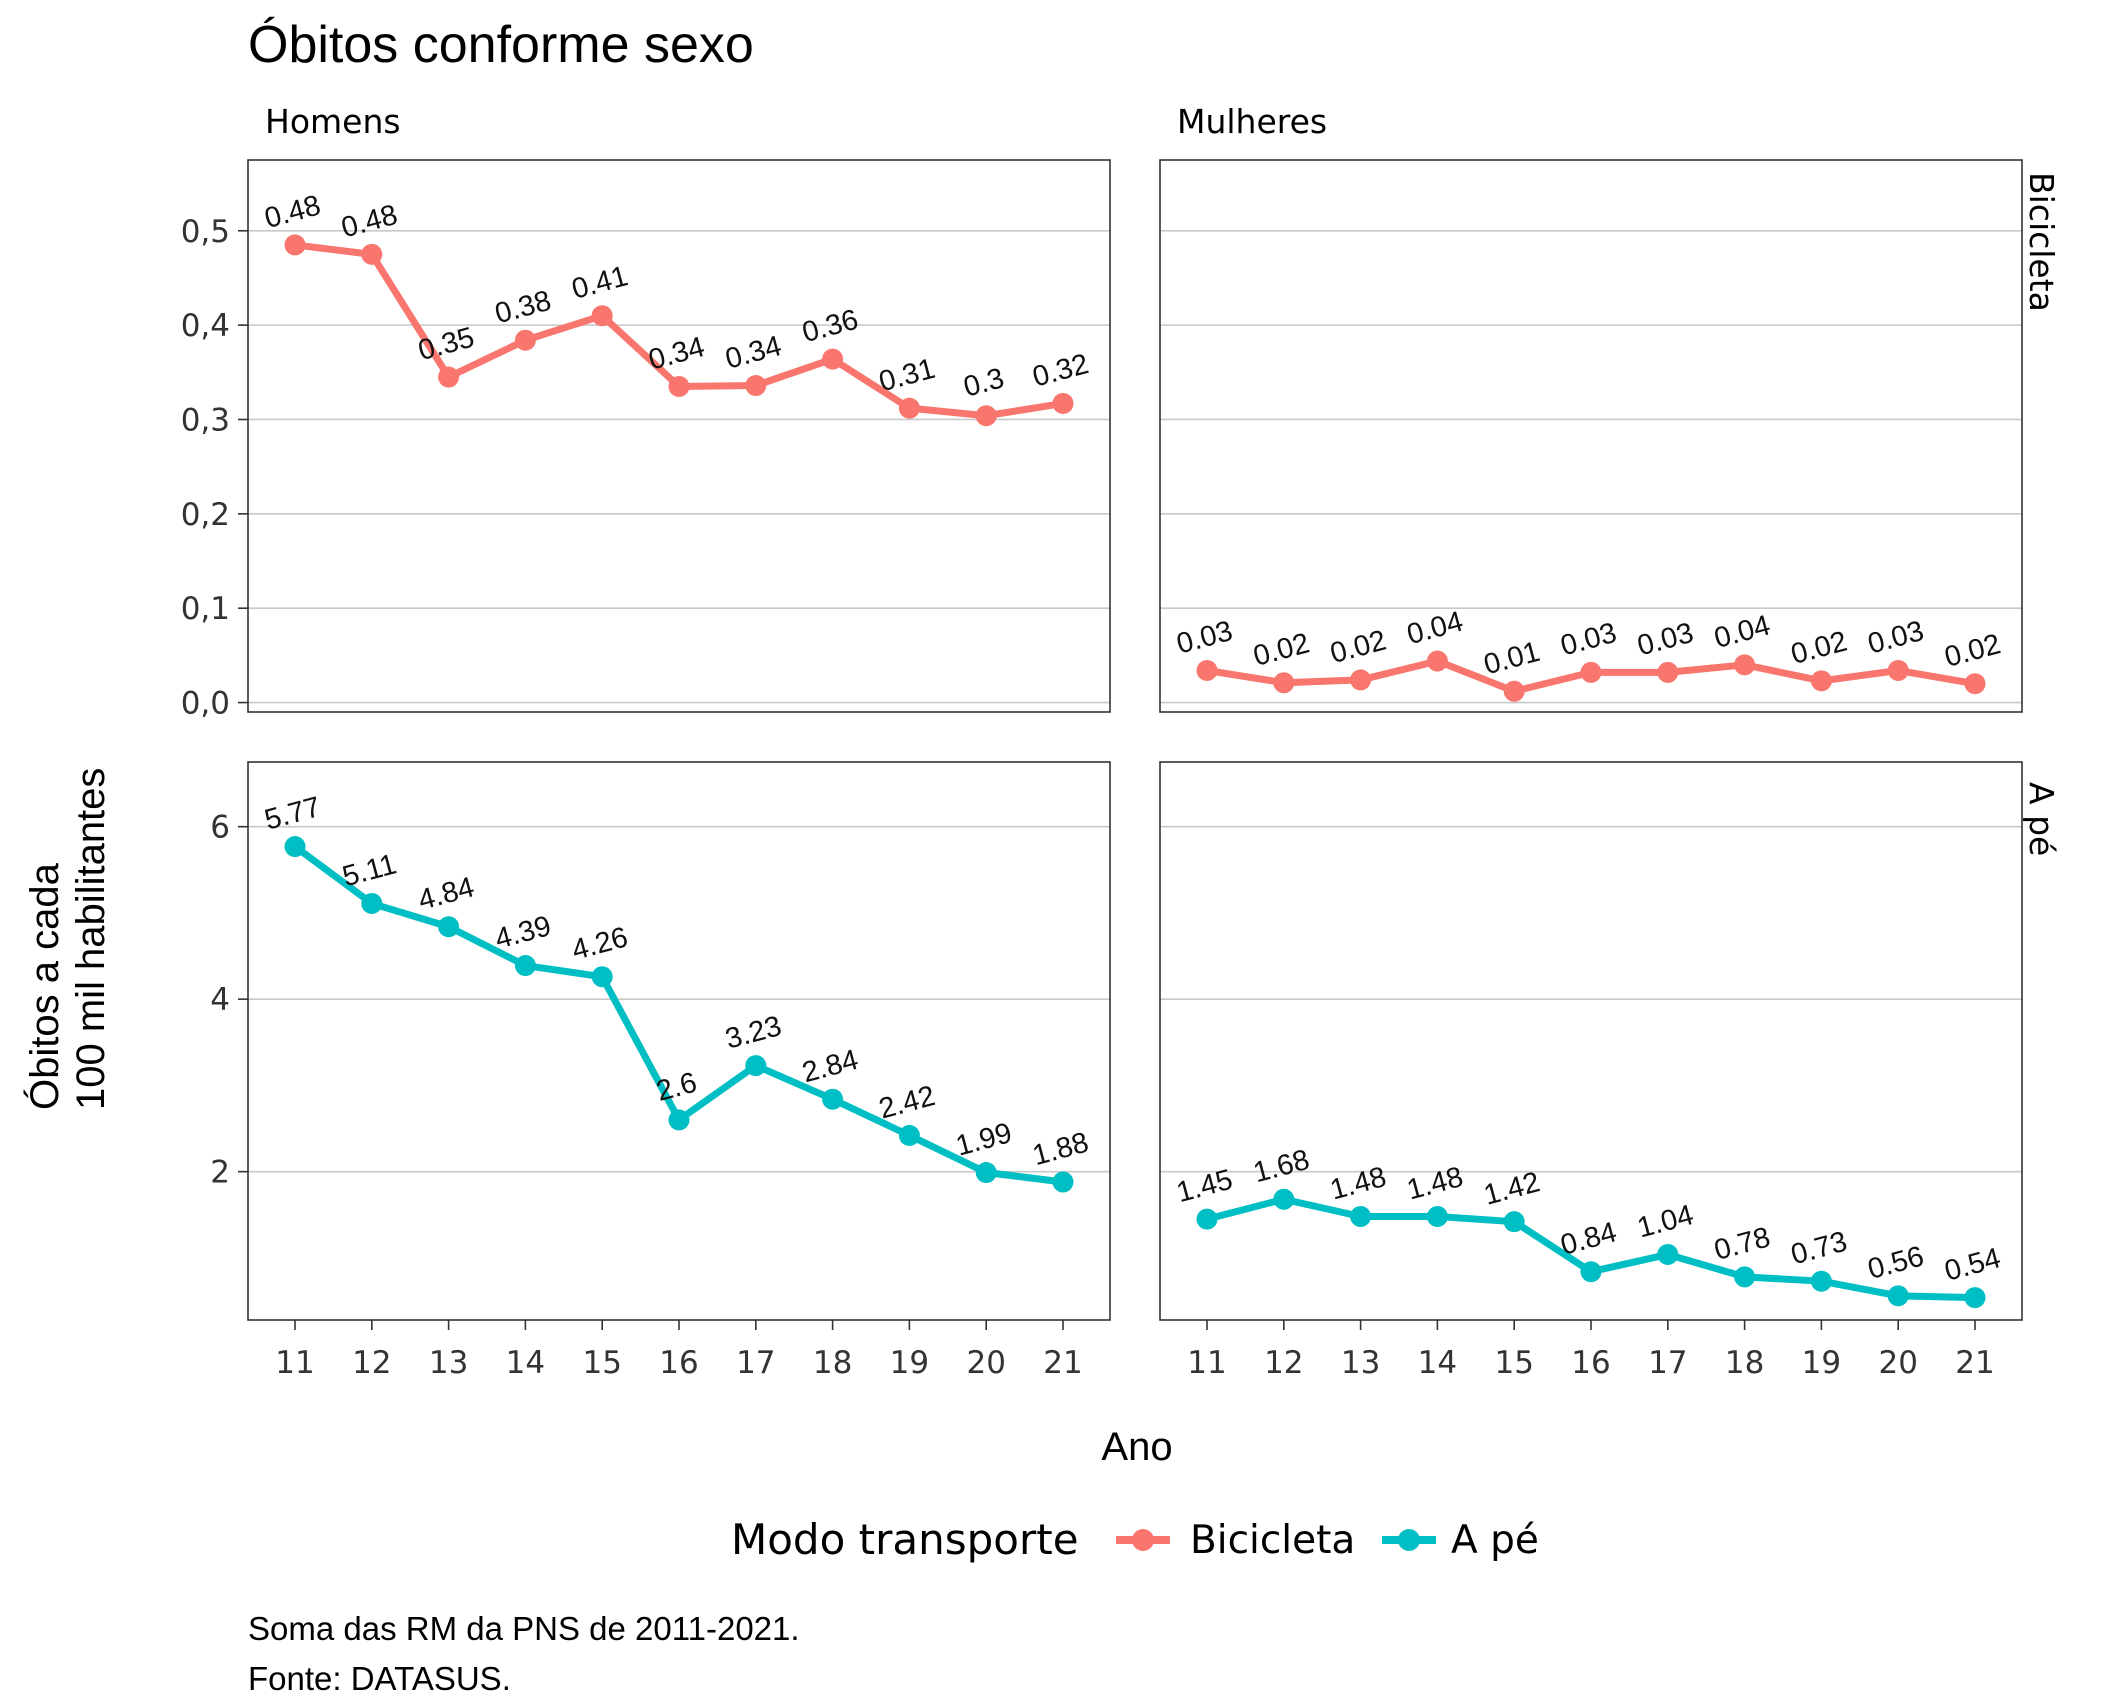  Describe the element at coordinates (524, 1628) in the screenshot. I see `caption-line-1: Soma das RM da PNS de 2011-2021.` at that location.